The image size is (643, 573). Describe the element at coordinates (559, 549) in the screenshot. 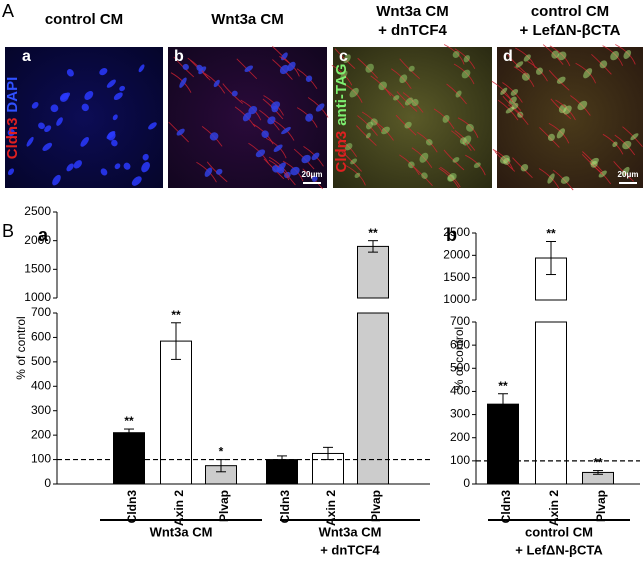

I see `group-label: + LefΔN-βCTA` at that location.